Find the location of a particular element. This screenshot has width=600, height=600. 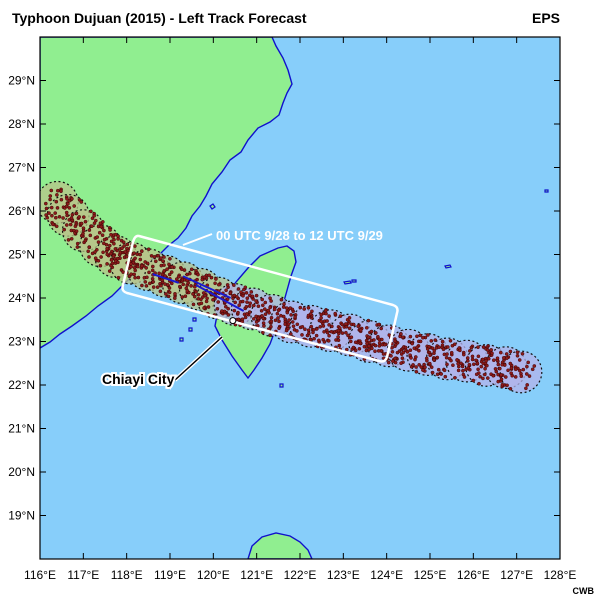

latitude-tick-label: 25°N is located at coordinates (21, 255).